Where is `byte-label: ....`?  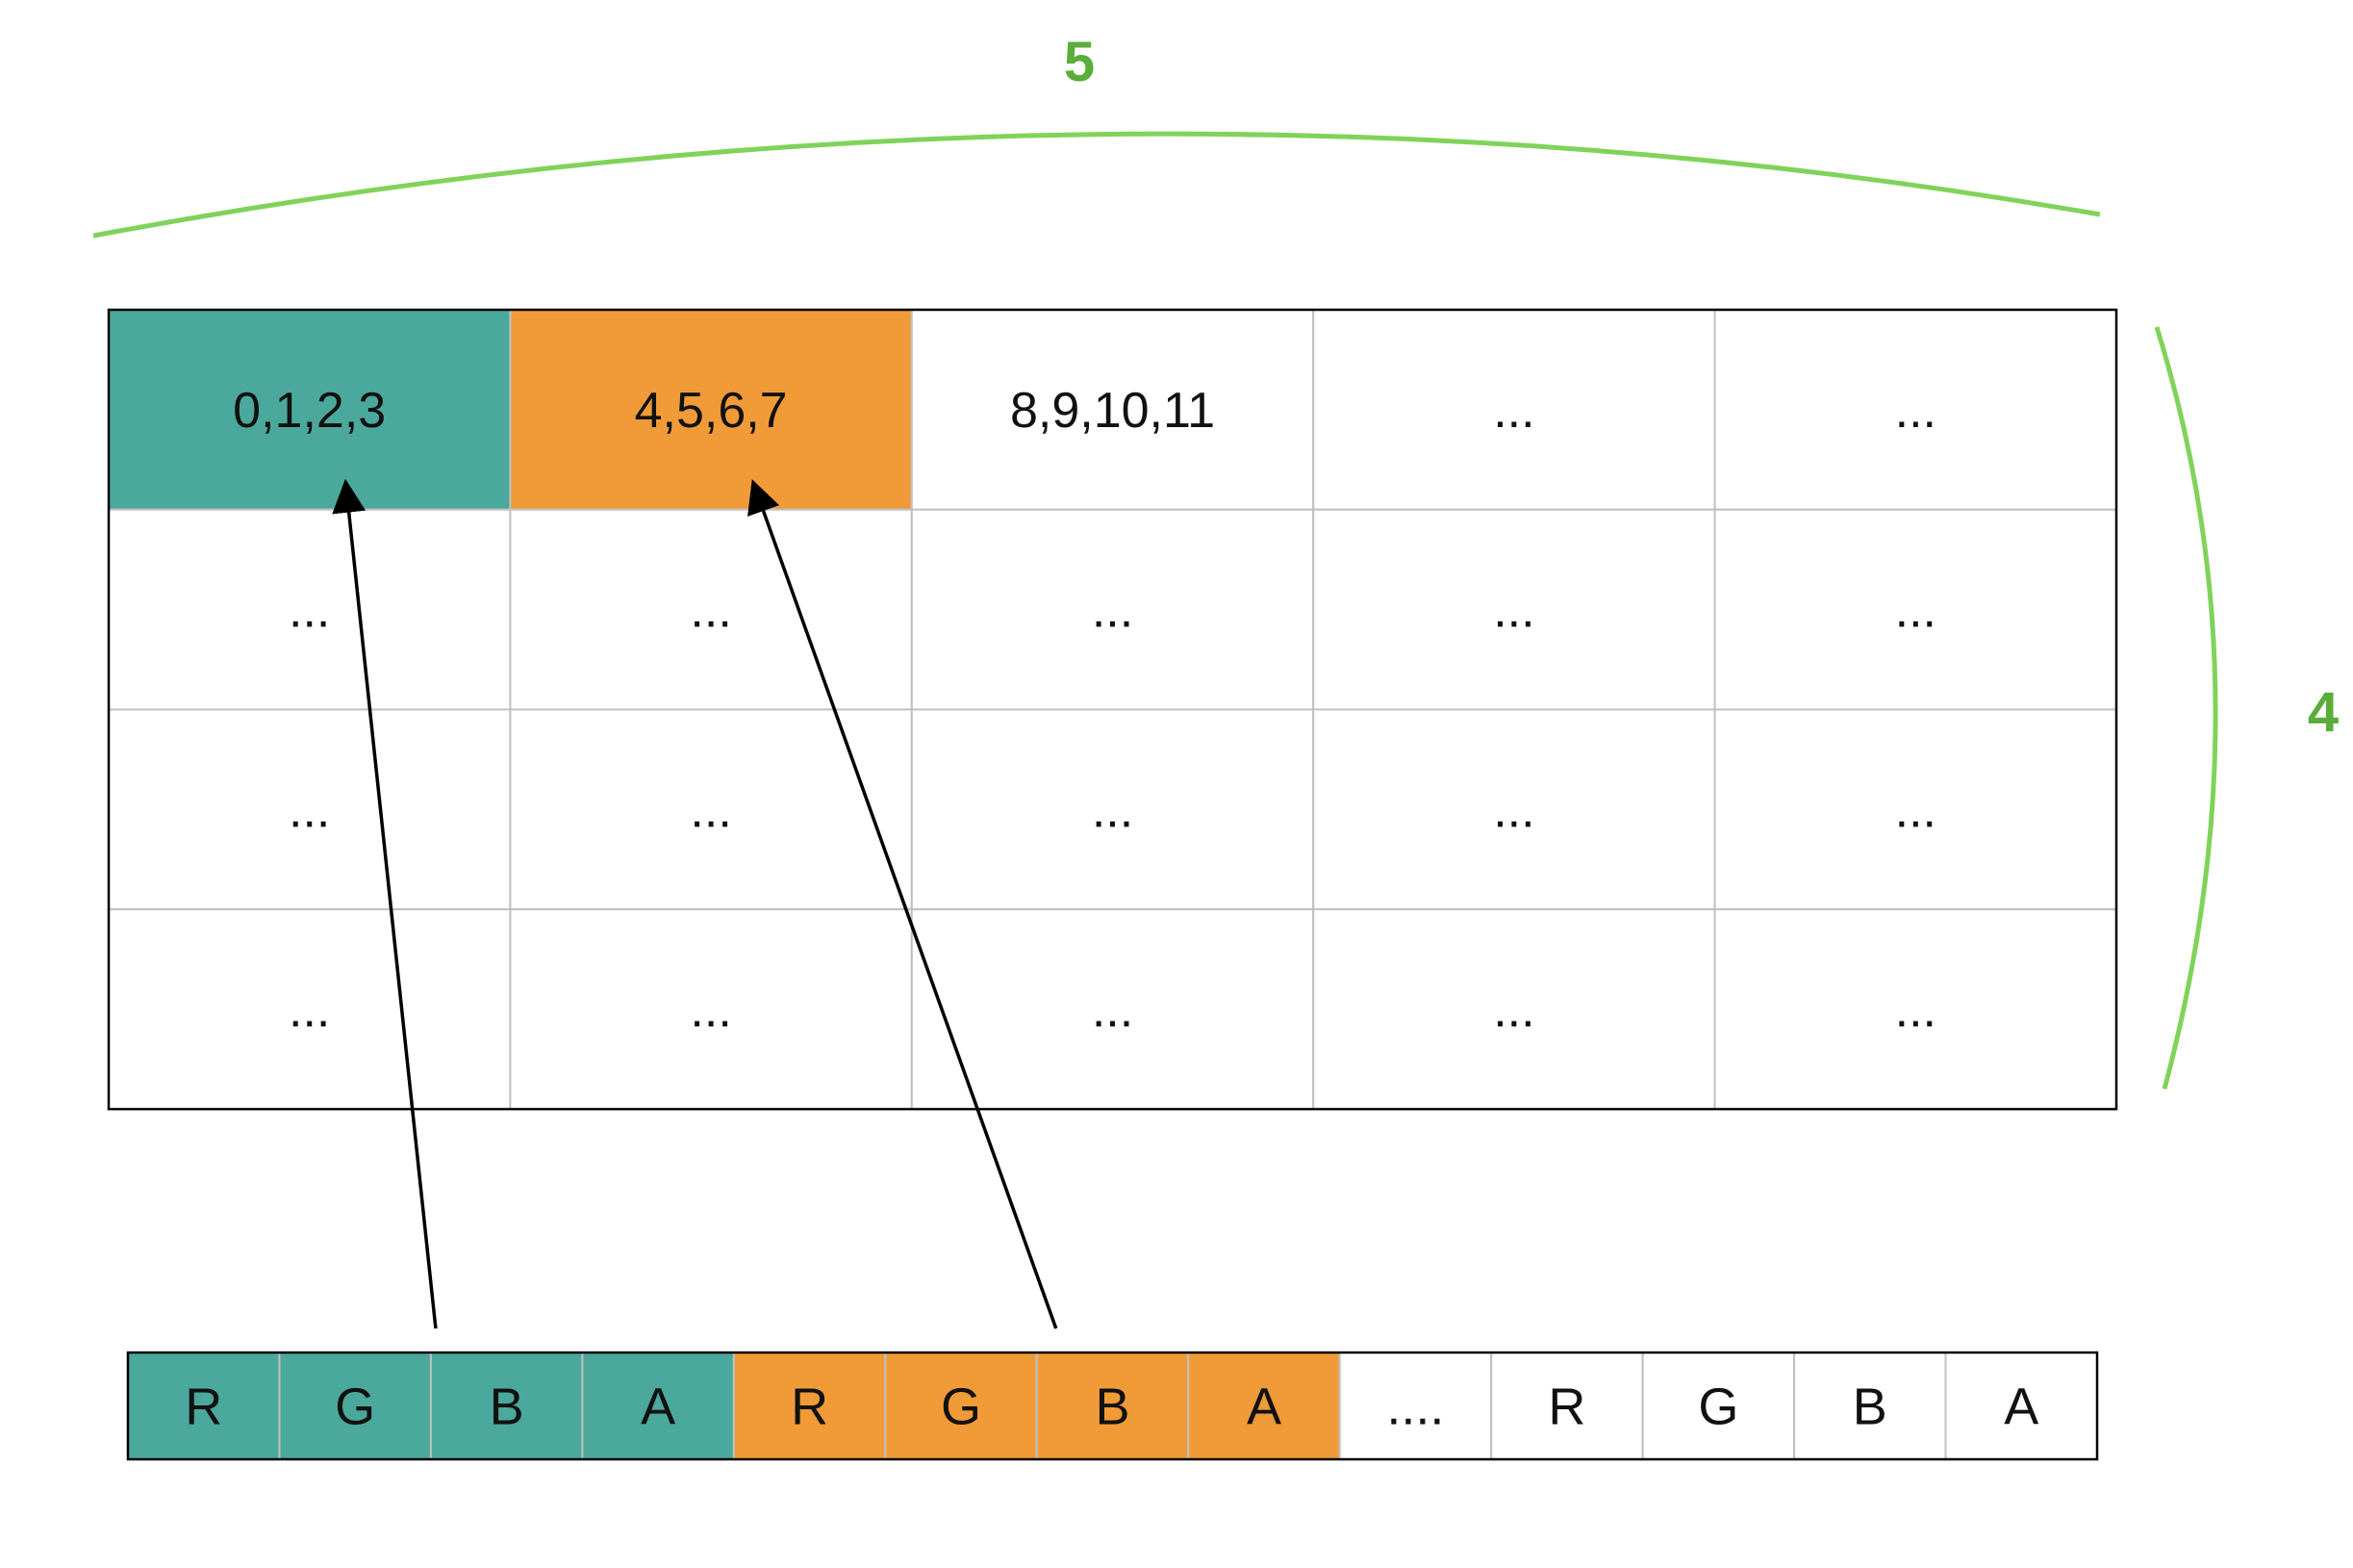
byte-label: .... is located at coordinates (1415, 1407).